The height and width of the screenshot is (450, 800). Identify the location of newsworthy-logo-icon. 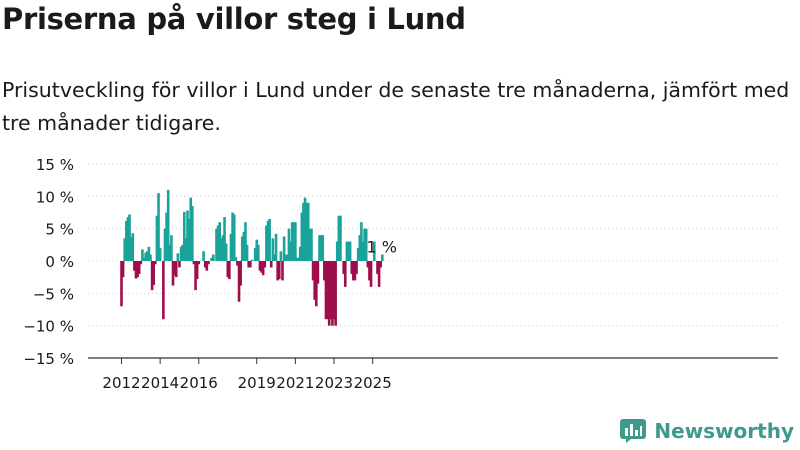
(633, 431).